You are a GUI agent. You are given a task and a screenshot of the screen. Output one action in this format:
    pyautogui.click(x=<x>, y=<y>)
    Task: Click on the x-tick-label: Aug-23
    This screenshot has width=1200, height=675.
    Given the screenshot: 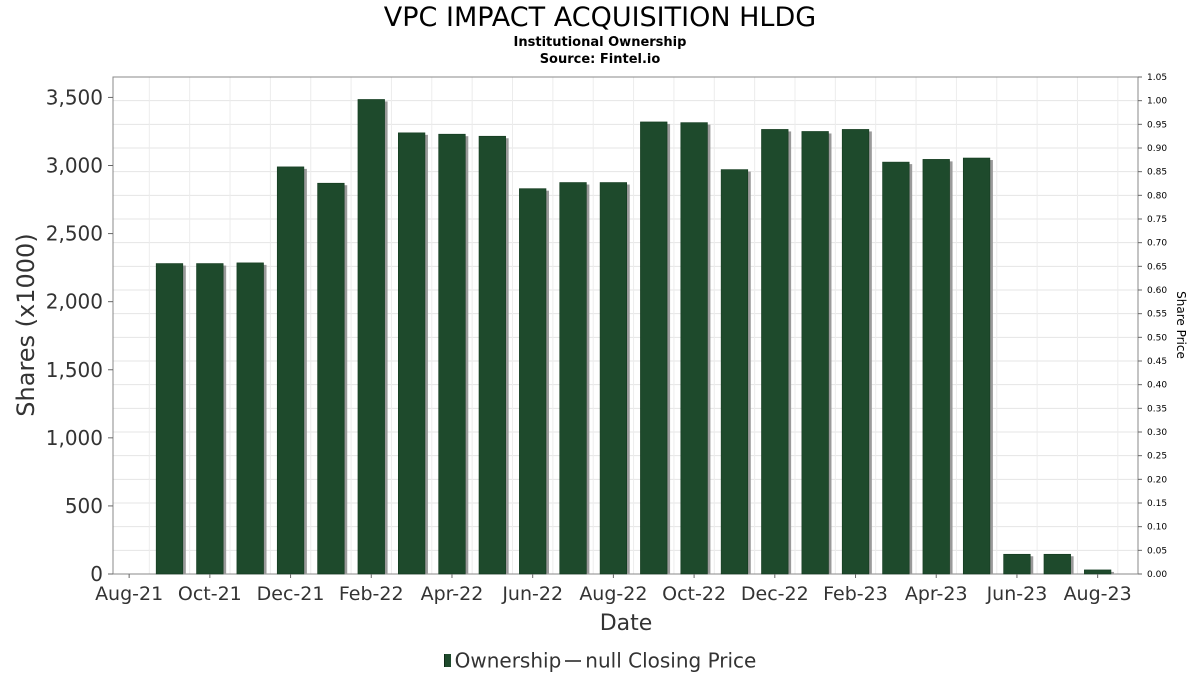 What is the action you would take?
    pyautogui.click(x=1098, y=594)
    